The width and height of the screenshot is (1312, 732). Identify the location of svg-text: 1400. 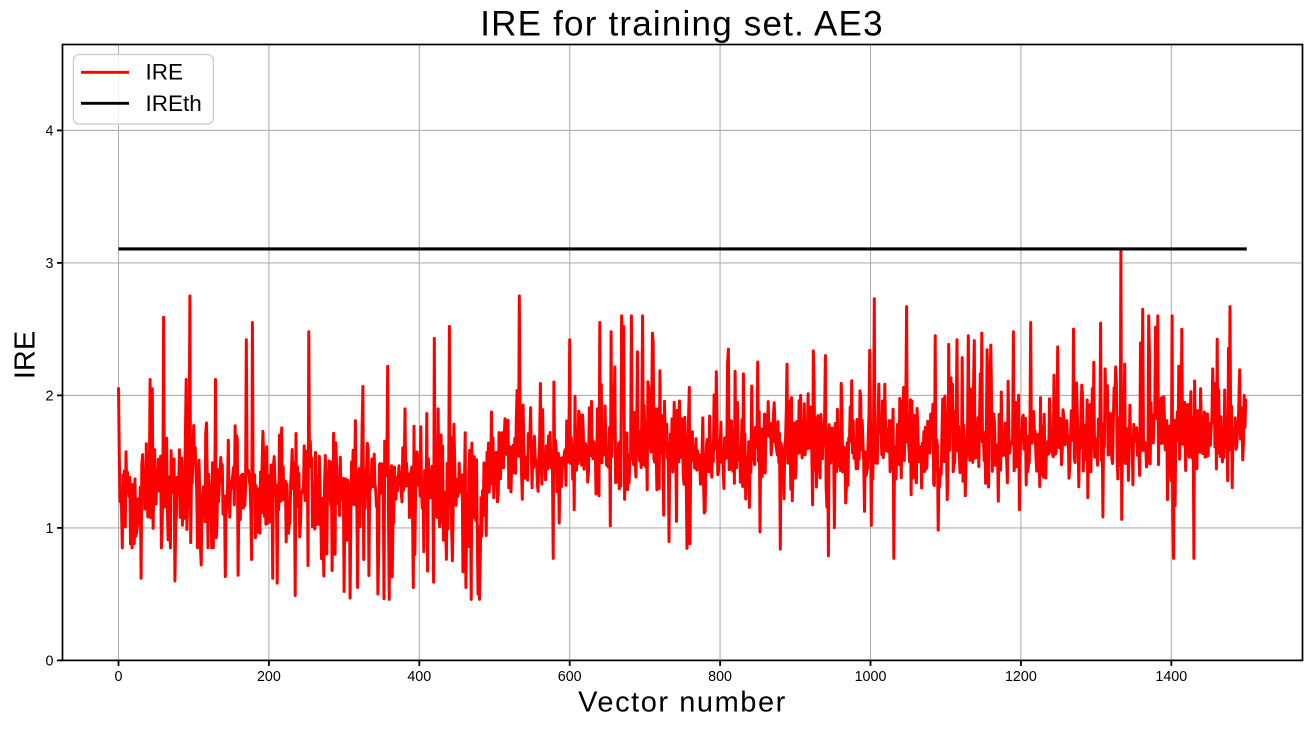
(1171, 677).